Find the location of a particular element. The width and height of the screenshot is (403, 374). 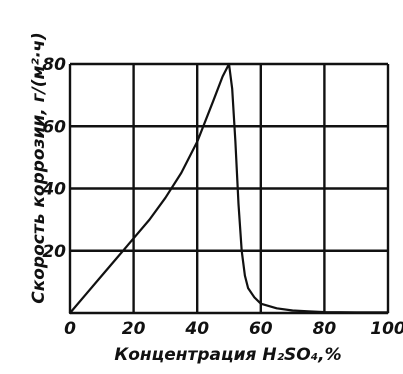

x-tick-label-0: 0 is located at coordinates (70, 329).